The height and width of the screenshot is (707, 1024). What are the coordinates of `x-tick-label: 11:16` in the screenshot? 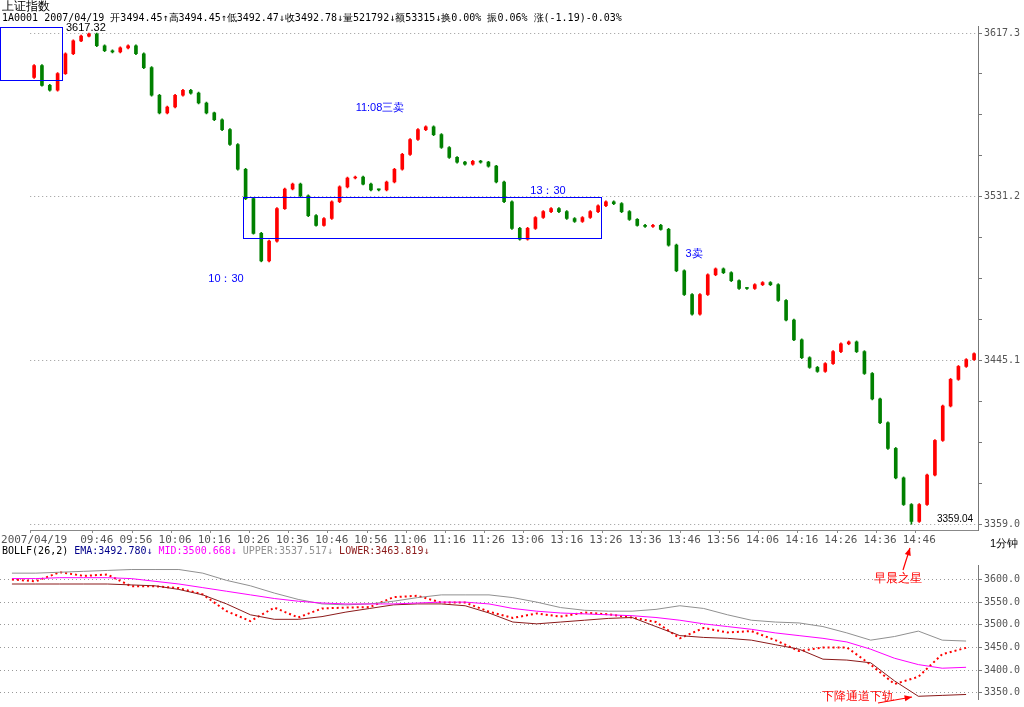 It's located at (449, 540).